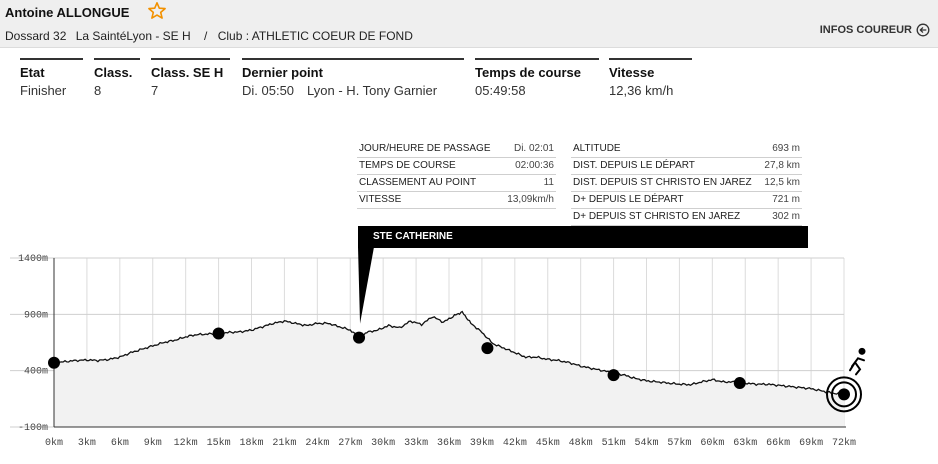 The width and height of the screenshot is (938, 464). What do you see at coordinates (634, 165) in the screenshot?
I see `info-key: DIST. DEPUIS LE DÉPART` at bounding box center [634, 165].